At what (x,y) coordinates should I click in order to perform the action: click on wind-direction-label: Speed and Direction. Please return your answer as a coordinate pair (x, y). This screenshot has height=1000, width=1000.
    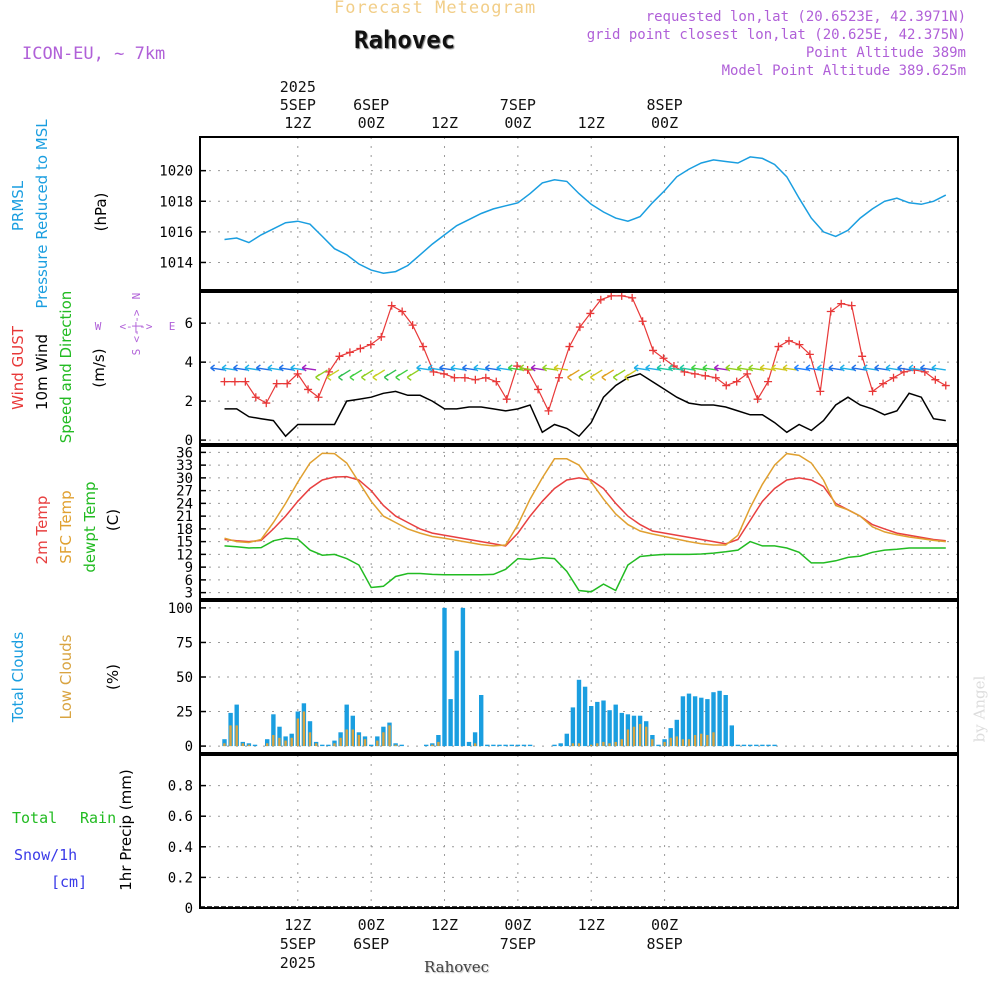
    Looking at the image, I should click on (66, 367).